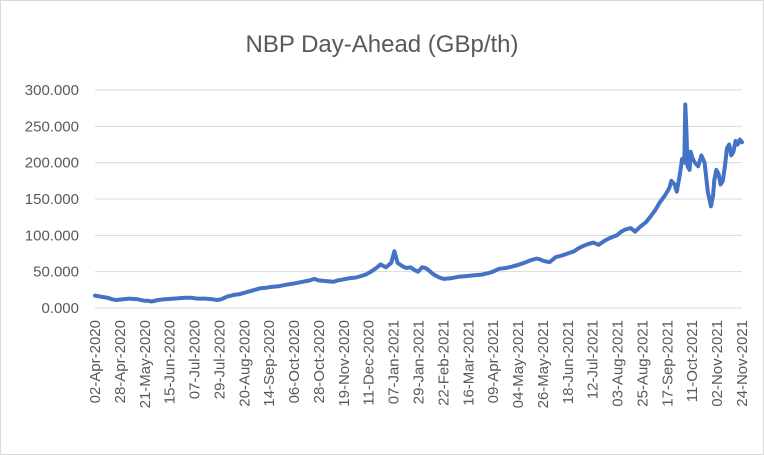 This screenshot has width=764, height=455. I want to click on x-tick-label: 07-Jul-2020, so click(195, 359).